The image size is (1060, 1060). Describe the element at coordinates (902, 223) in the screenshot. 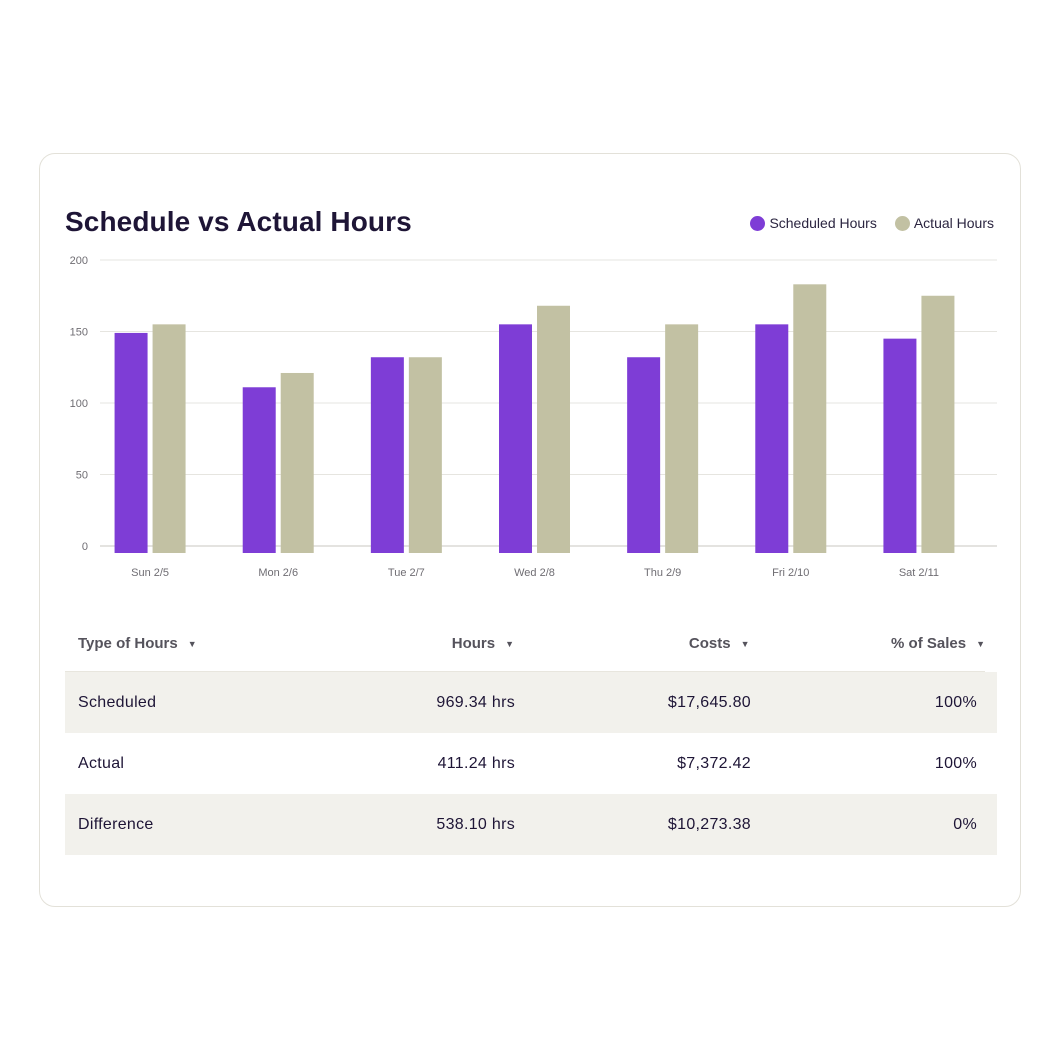

I see `legend-dot-actual` at that location.